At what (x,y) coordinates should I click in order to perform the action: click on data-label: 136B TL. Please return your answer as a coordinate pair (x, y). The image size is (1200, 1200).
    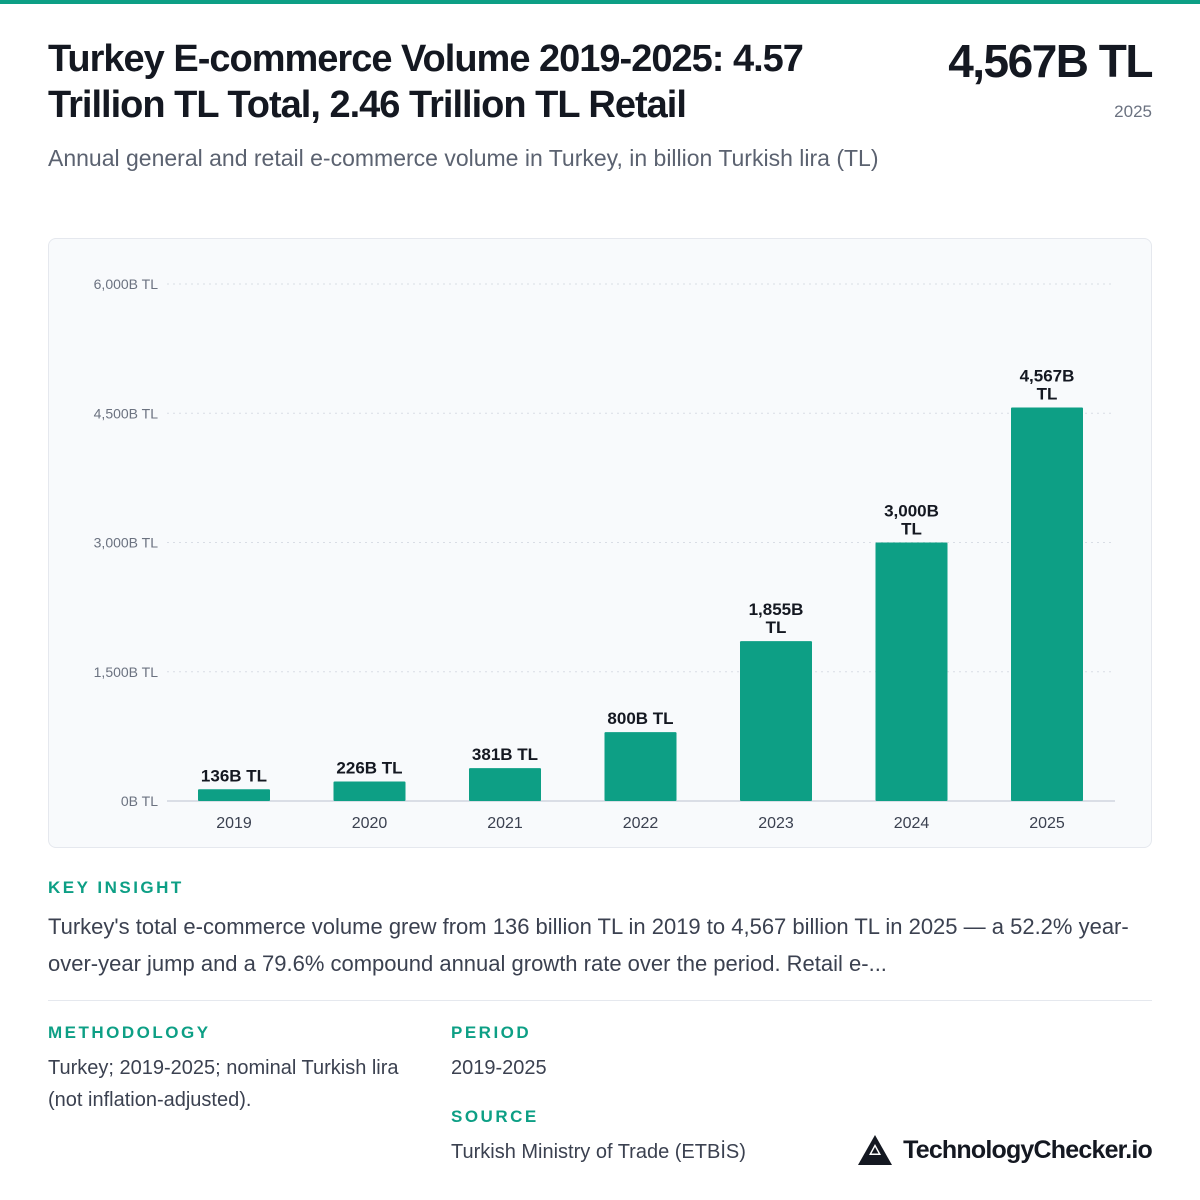
    Looking at the image, I should click on (234, 775).